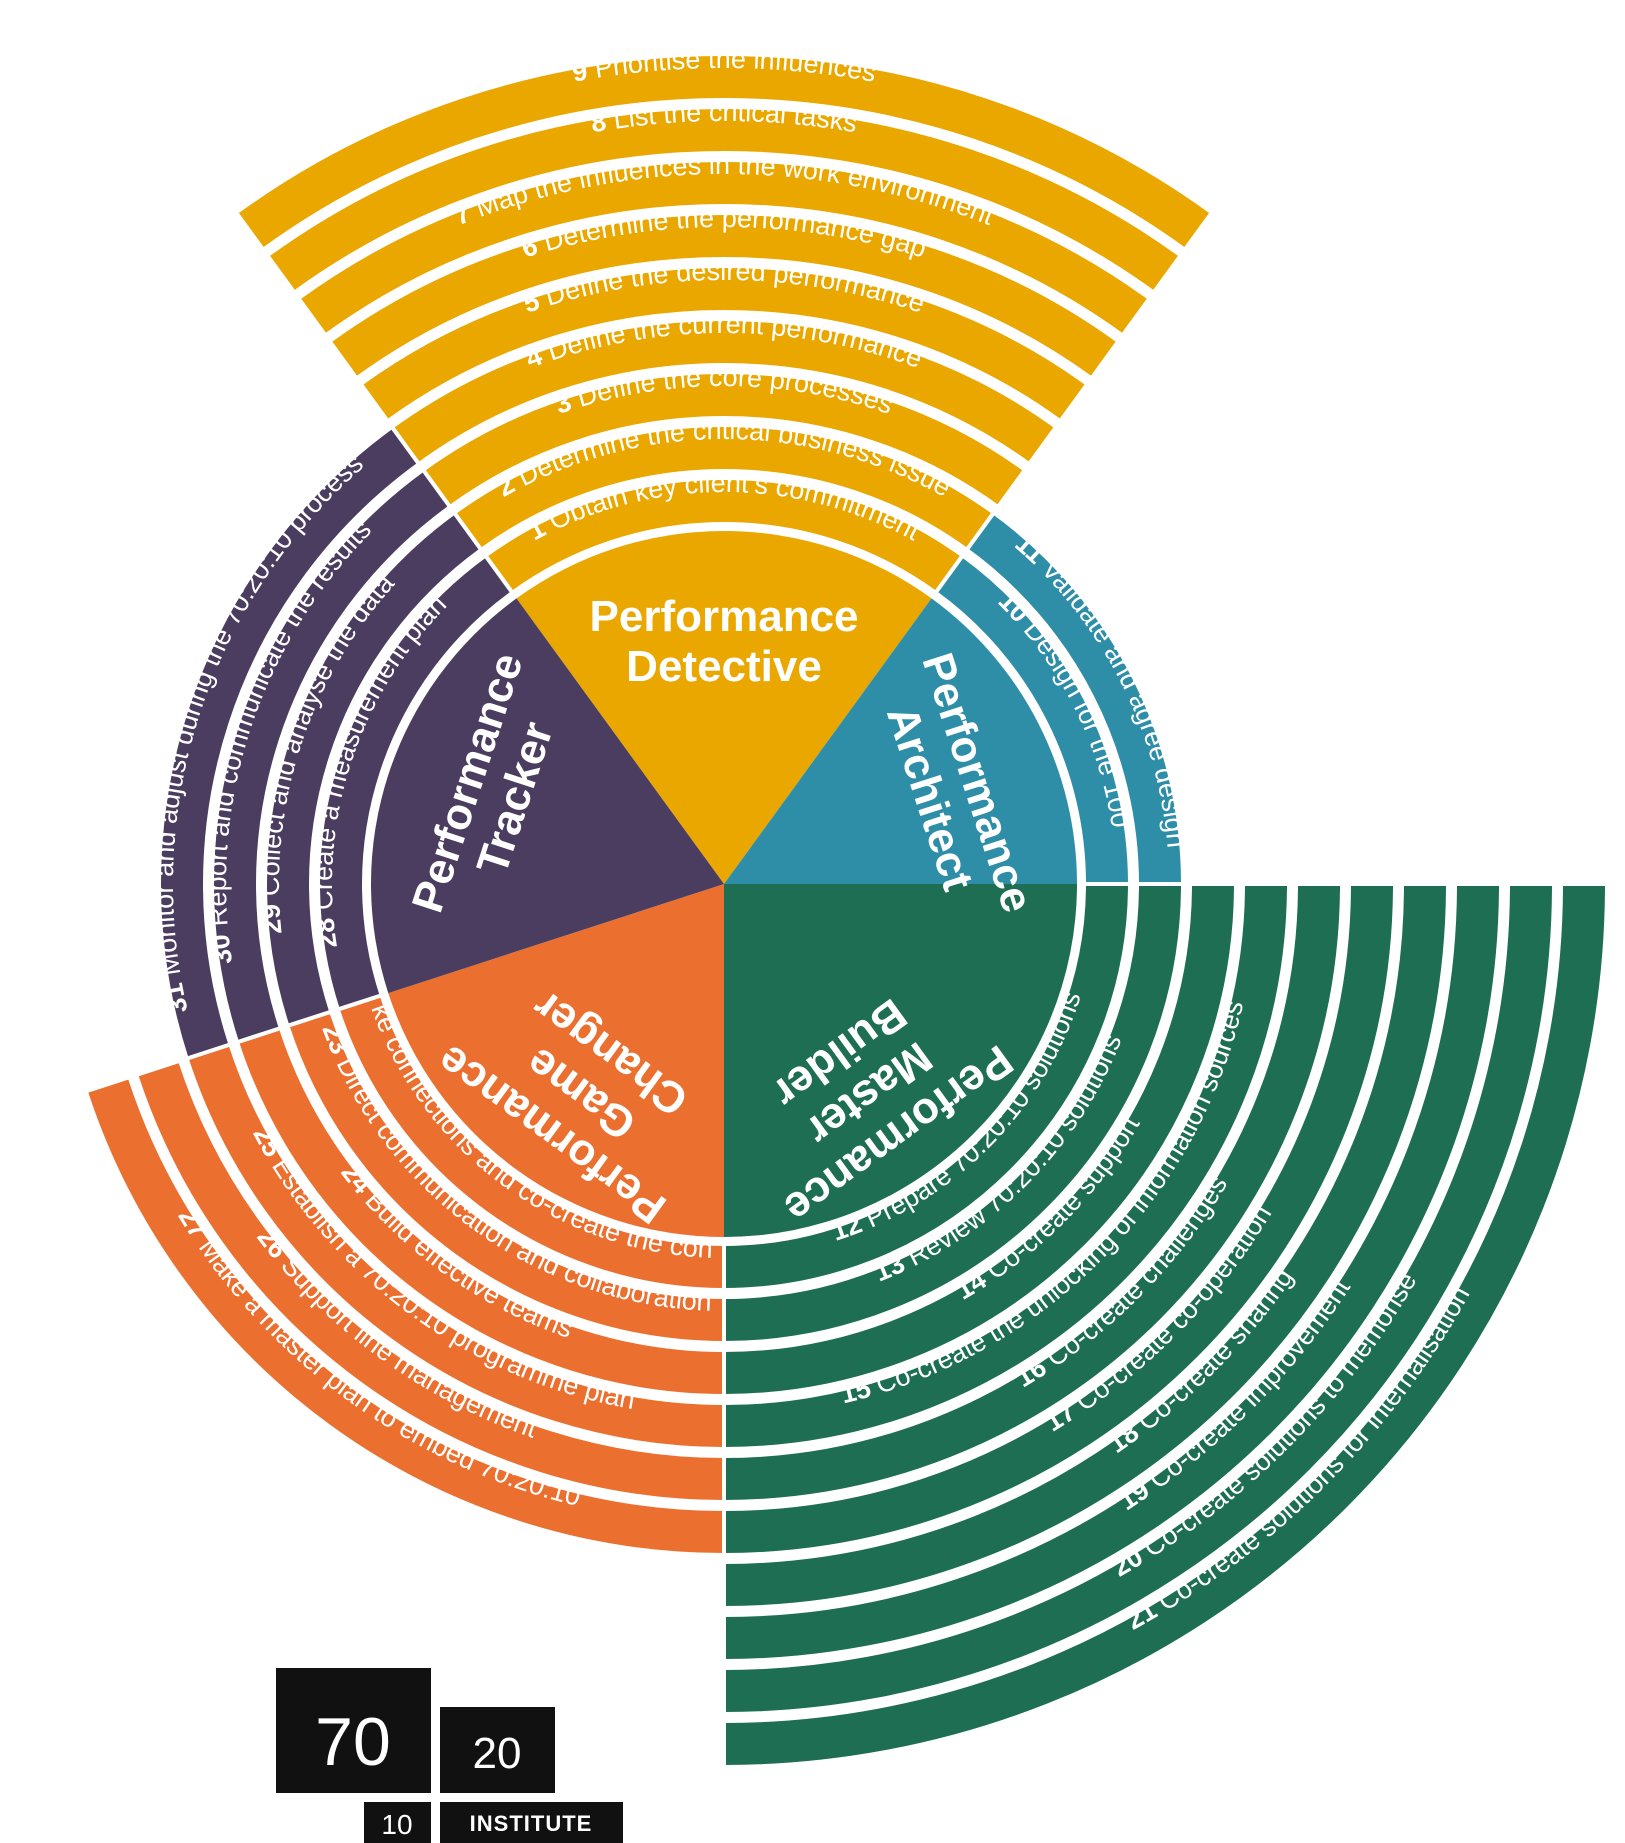 This screenshot has width=1625, height=1843. I want to click on core-wedge-builder, so click(900, 1060).